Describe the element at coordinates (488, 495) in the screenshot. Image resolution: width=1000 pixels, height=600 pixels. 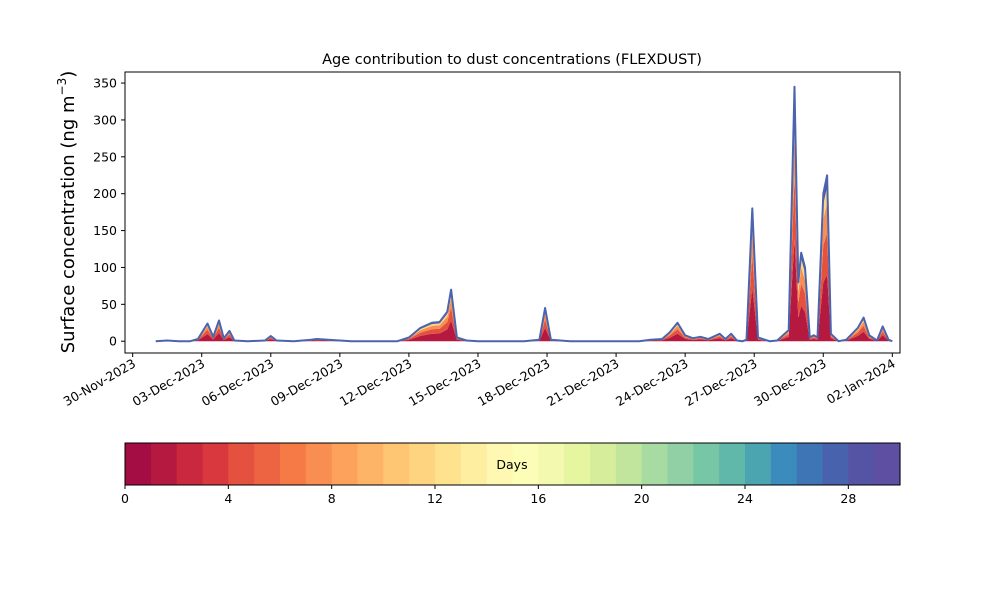
I see `colorbar-ticks: 0 4 8 12 16 20 24 28` at that location.